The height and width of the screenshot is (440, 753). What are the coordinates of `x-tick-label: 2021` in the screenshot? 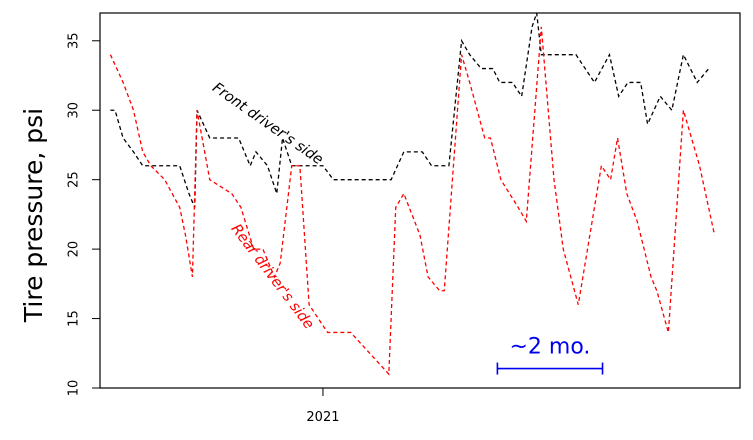 It's located at (322, 417).